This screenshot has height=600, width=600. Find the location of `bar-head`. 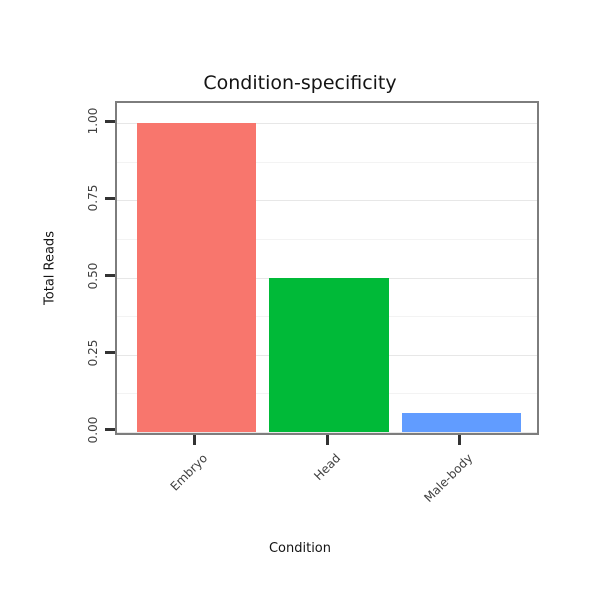

bar-head is located at coordinates (329, 354).